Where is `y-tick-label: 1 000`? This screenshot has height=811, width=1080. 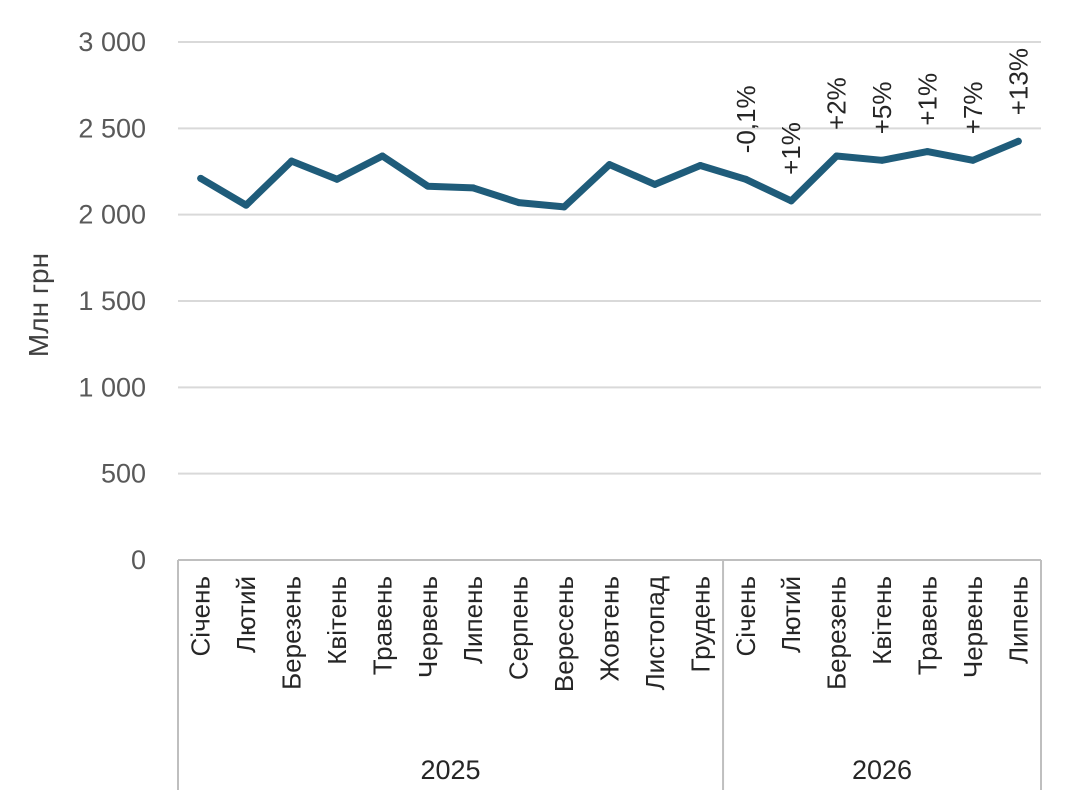 y-tick-label: 1 000 is located at coordinates (112, 387).